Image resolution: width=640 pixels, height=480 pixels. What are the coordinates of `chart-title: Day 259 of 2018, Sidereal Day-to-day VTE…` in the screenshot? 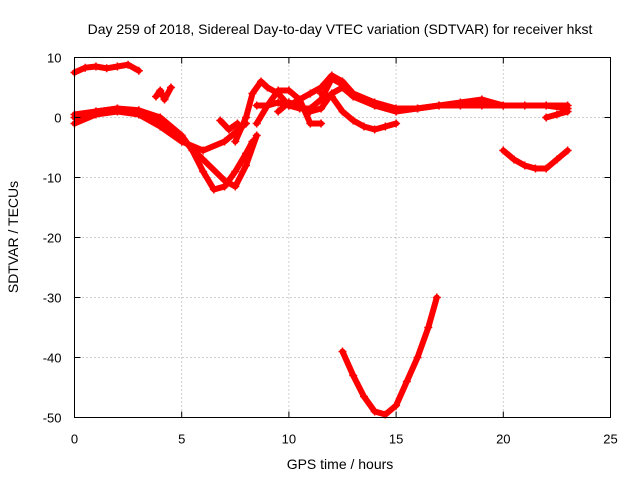 It's located at (340, 29).